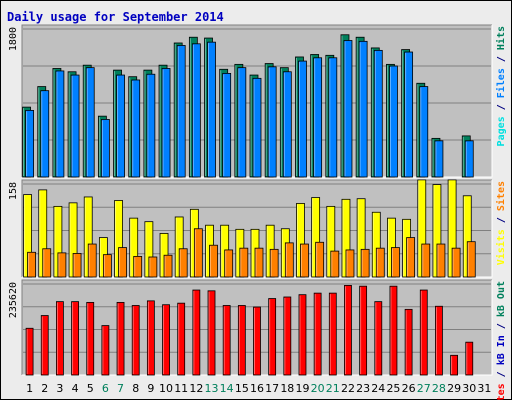 This screenshot has height=400, width=512. I want to click on series-legend: Pages / Files / Hits, so click(501, 86).